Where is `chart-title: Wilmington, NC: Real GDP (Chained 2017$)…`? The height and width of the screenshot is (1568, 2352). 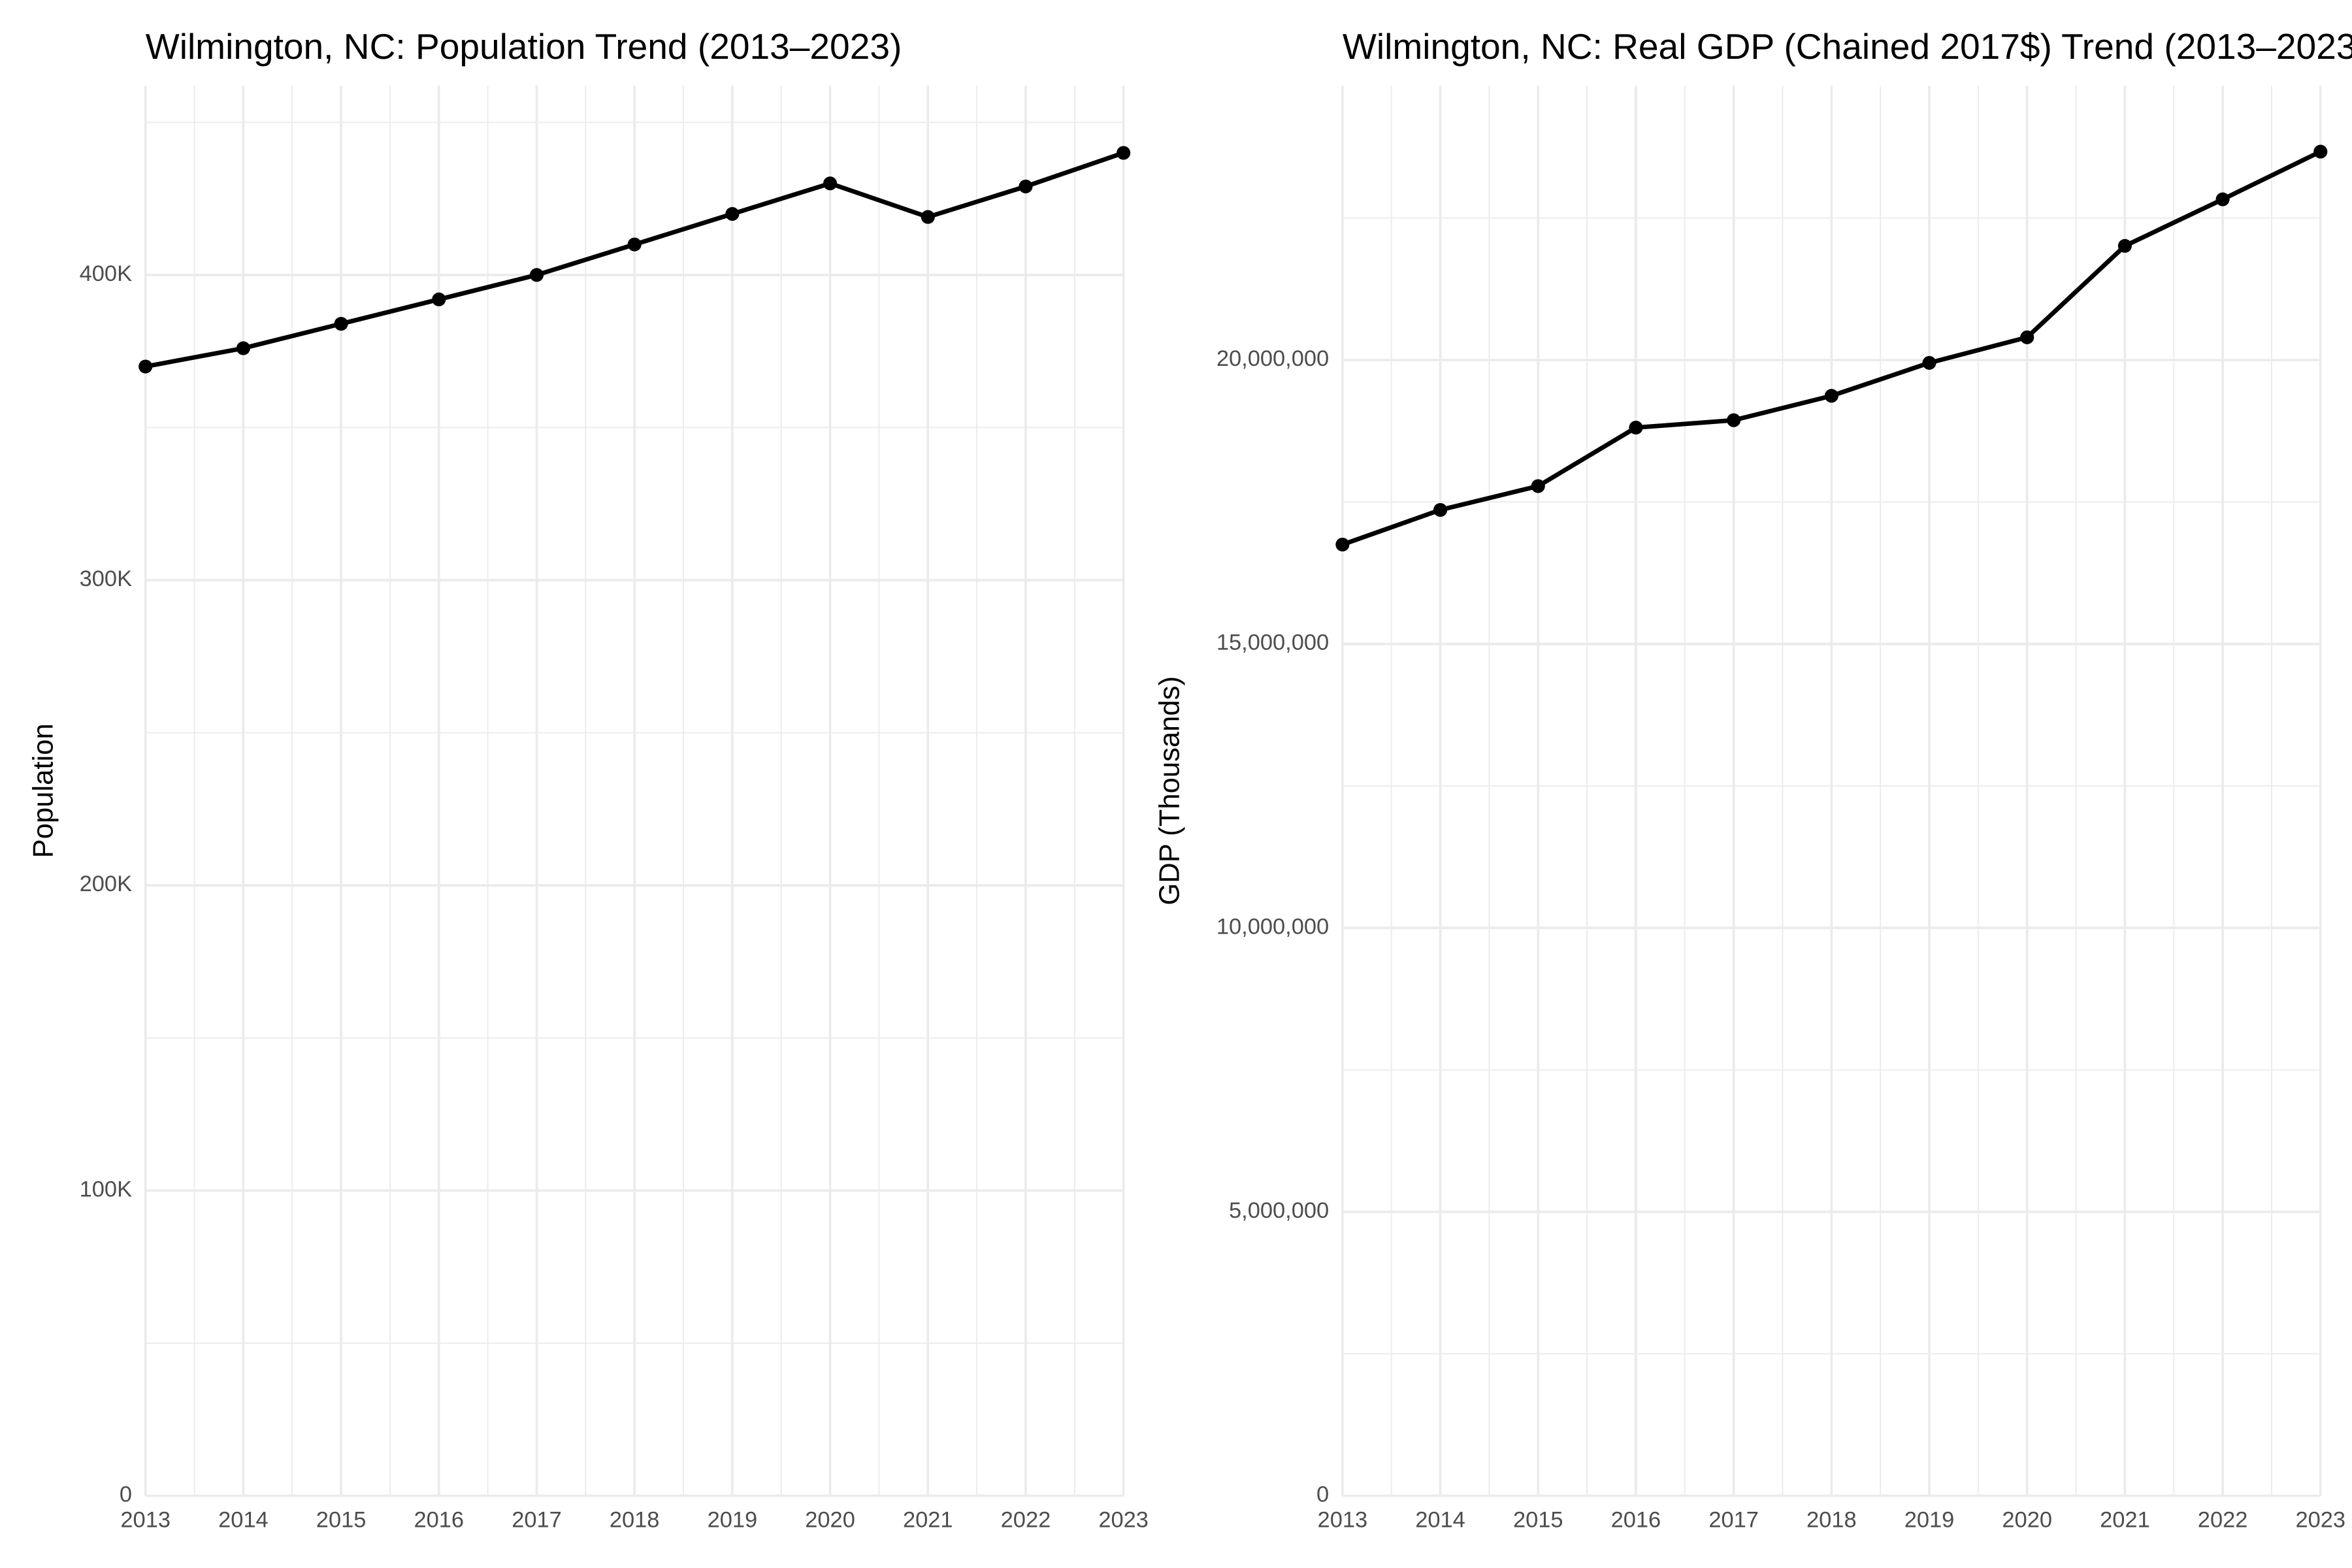
chart-title: Wilmington, NC: Real GDP (Chained 2017$)… is located at coordinates (1847, 46).